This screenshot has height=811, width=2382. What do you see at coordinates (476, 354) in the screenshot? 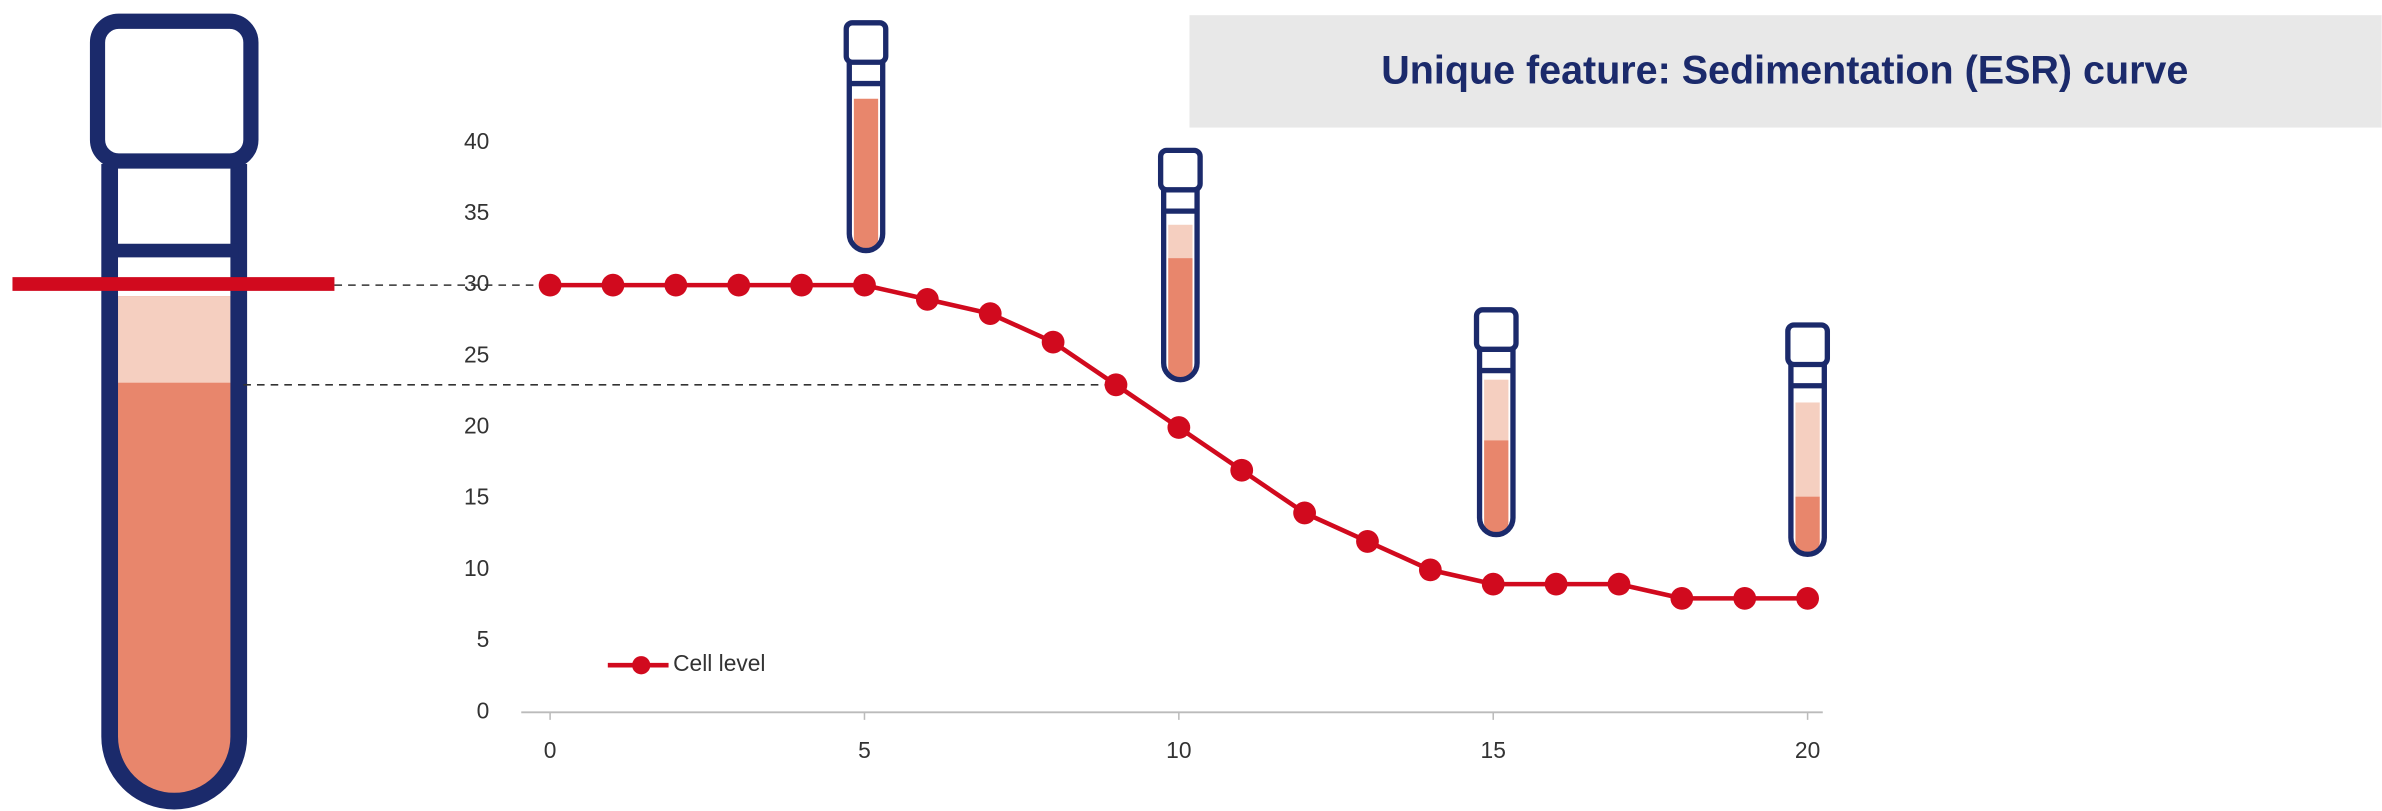
I see `y-tick-label: 25` at bounding box center [476, 354].